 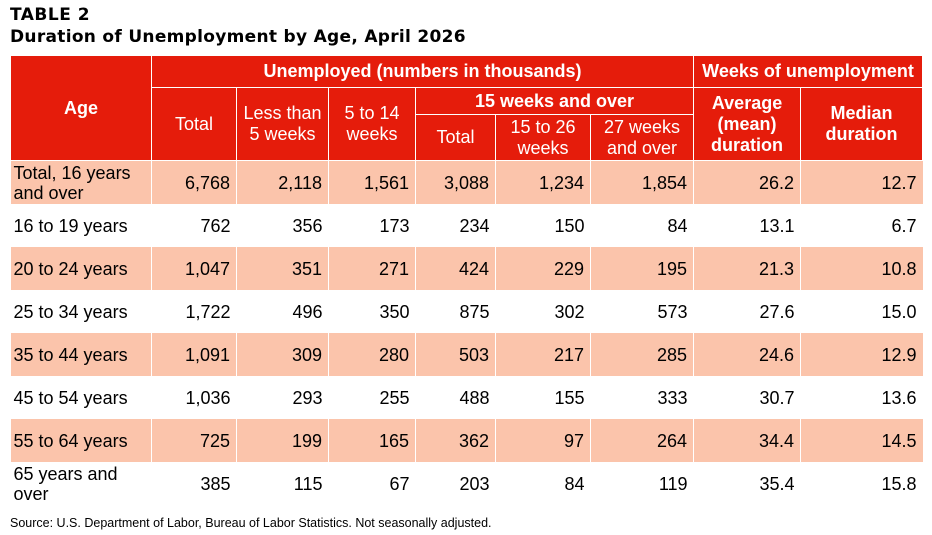 I want to click on cell-w27: 333, so click(x=672, y=397).